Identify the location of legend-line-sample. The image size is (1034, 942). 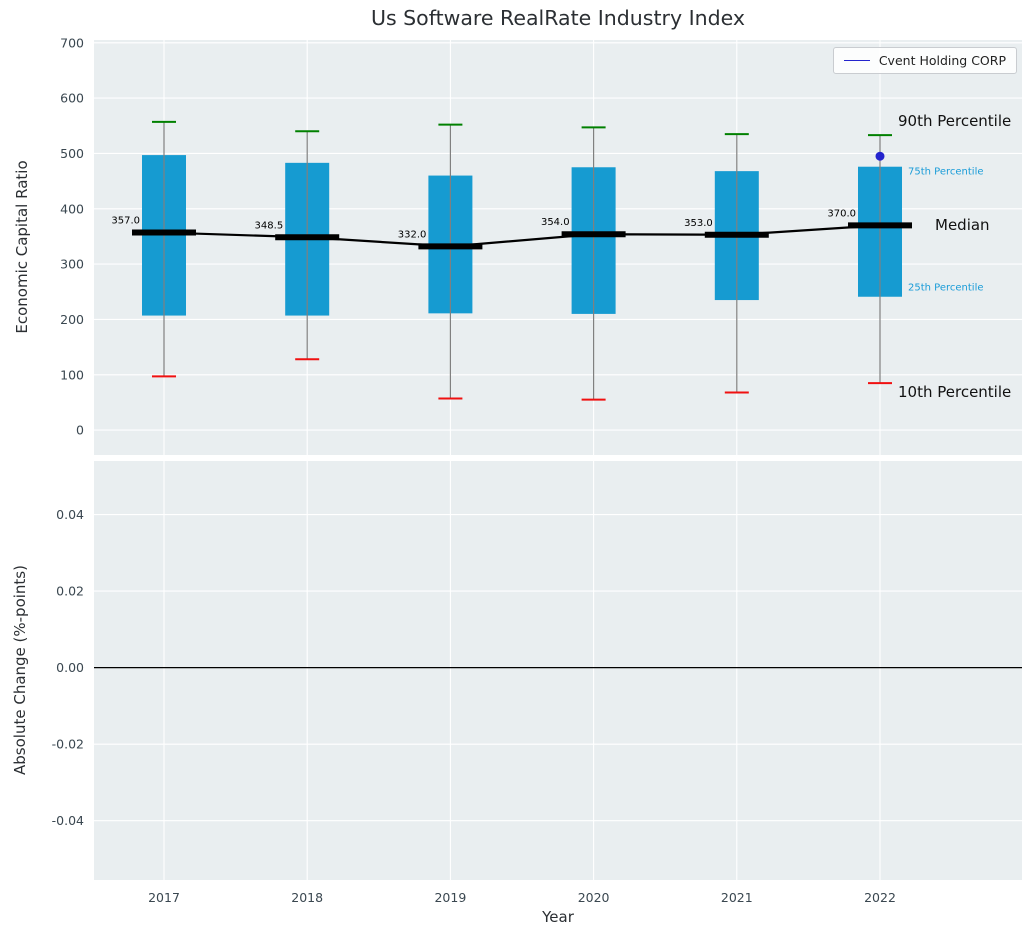
(856, 60).